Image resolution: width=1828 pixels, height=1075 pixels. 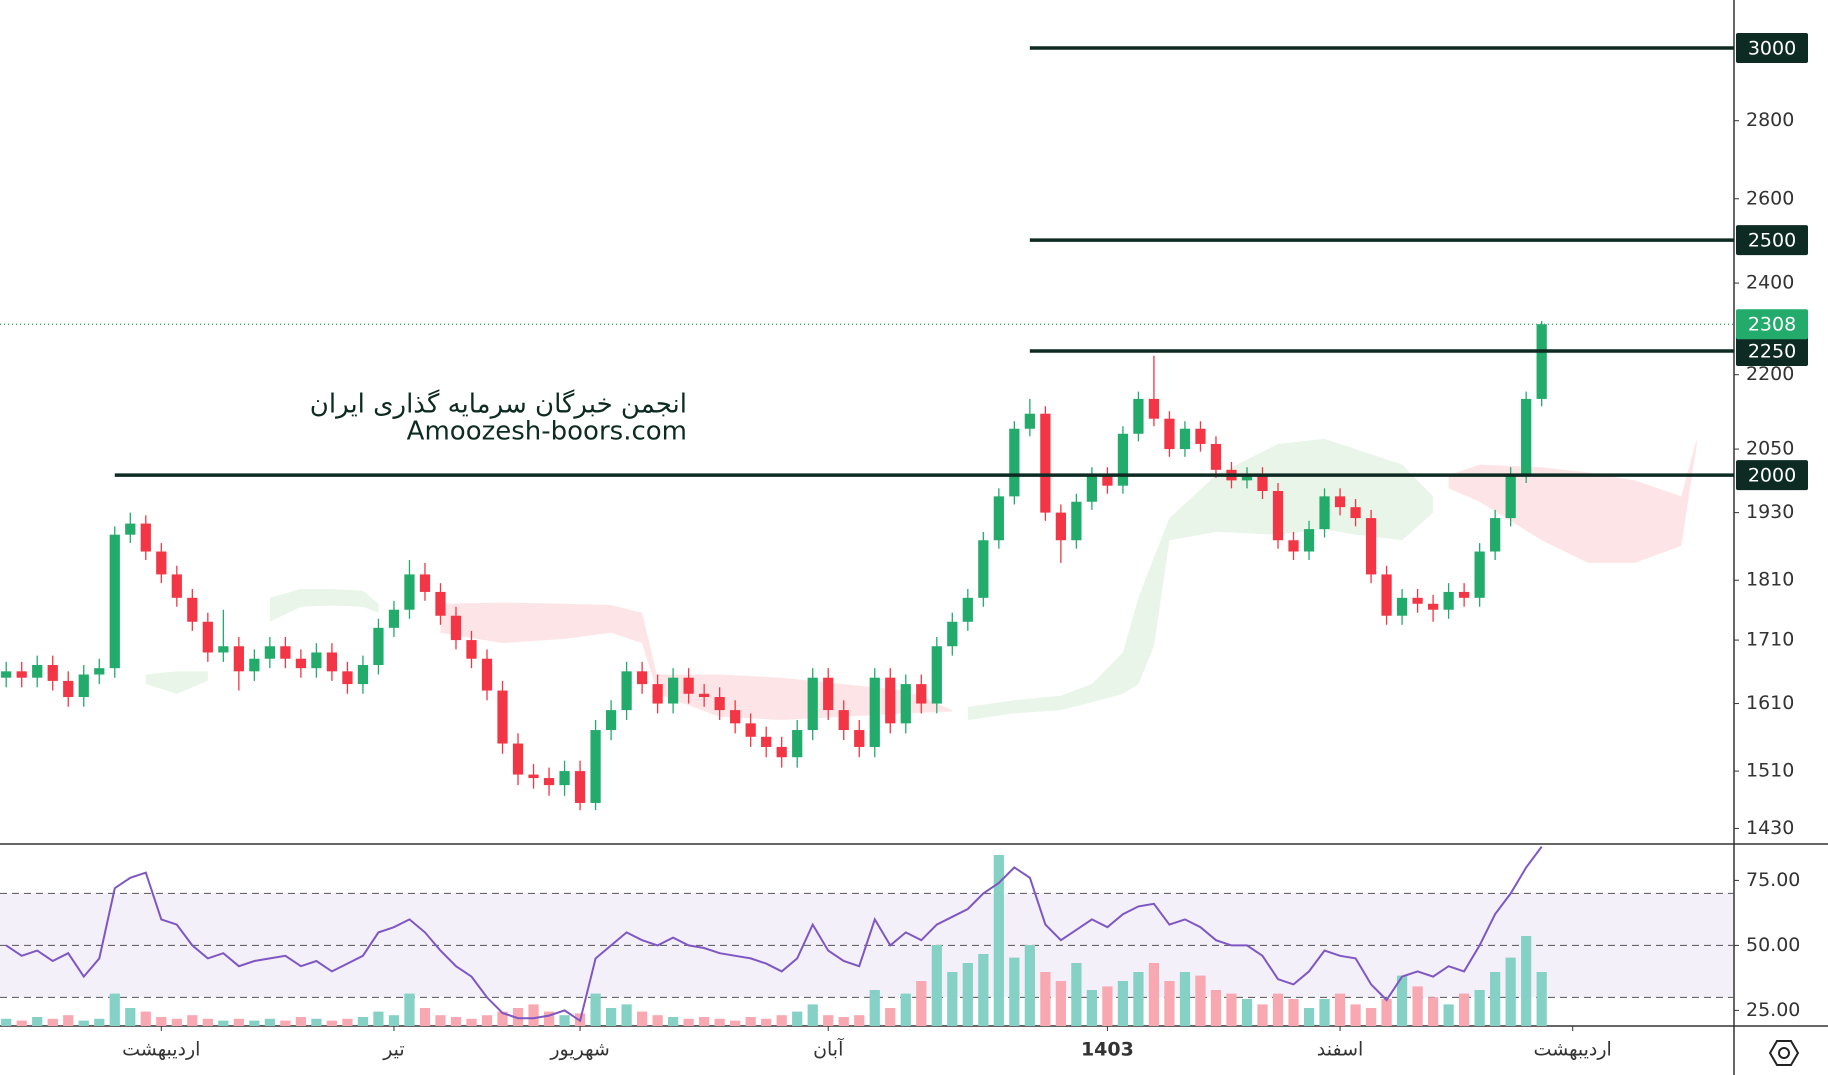 I want to click on level-label: 2250, so click(x=1772, y=352).